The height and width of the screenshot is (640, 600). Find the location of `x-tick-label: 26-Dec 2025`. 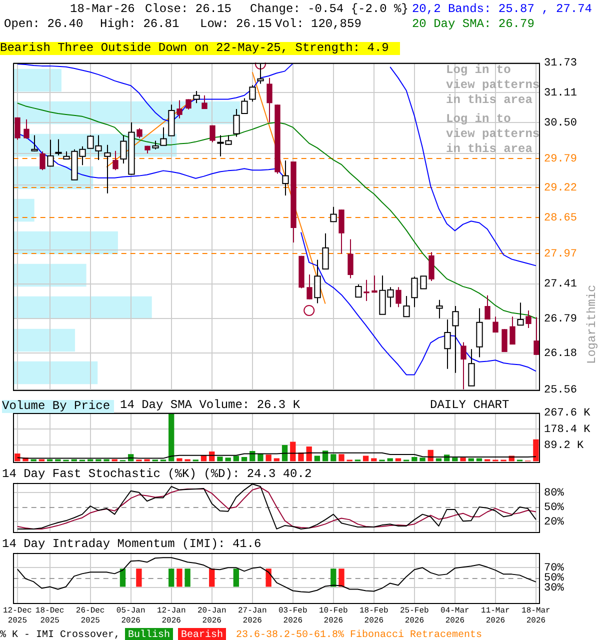

x-tick-label: 26-Dec 2025 is located at coordinates (90, 616).